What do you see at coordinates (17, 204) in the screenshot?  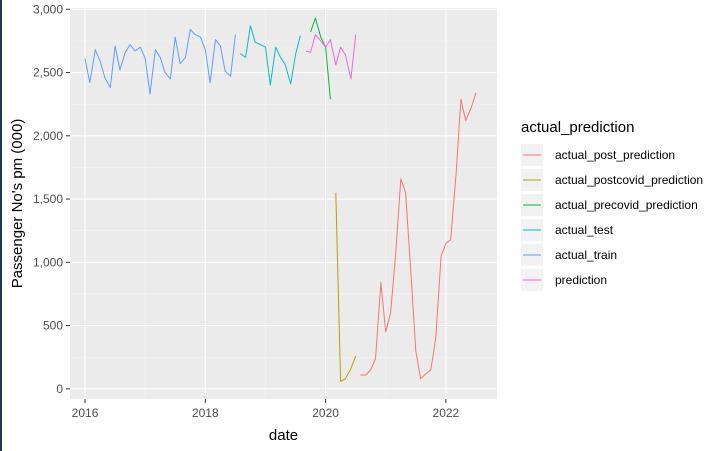 I see `y-axis-title: Passenger No's pm (000)` at bounding box center [17, 204].